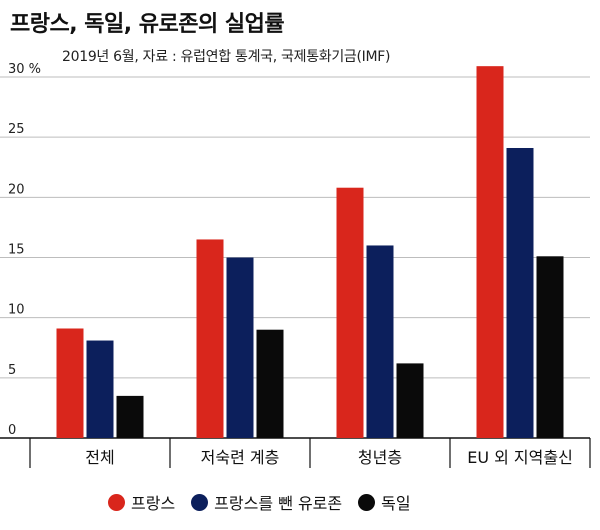 Image resolution: width=600 pixels, height=530 pixels. I want to click on legend-swatch-france, so click(116, 502).